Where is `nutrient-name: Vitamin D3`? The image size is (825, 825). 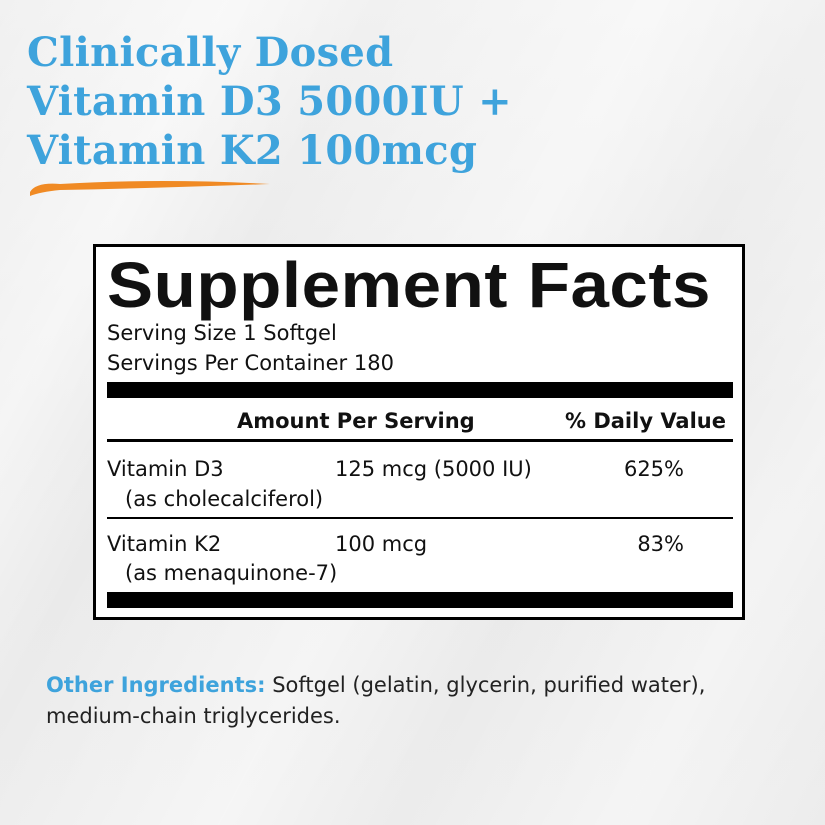 nutrient-name: Vitamin D3 is located at coordinates (165, 469).